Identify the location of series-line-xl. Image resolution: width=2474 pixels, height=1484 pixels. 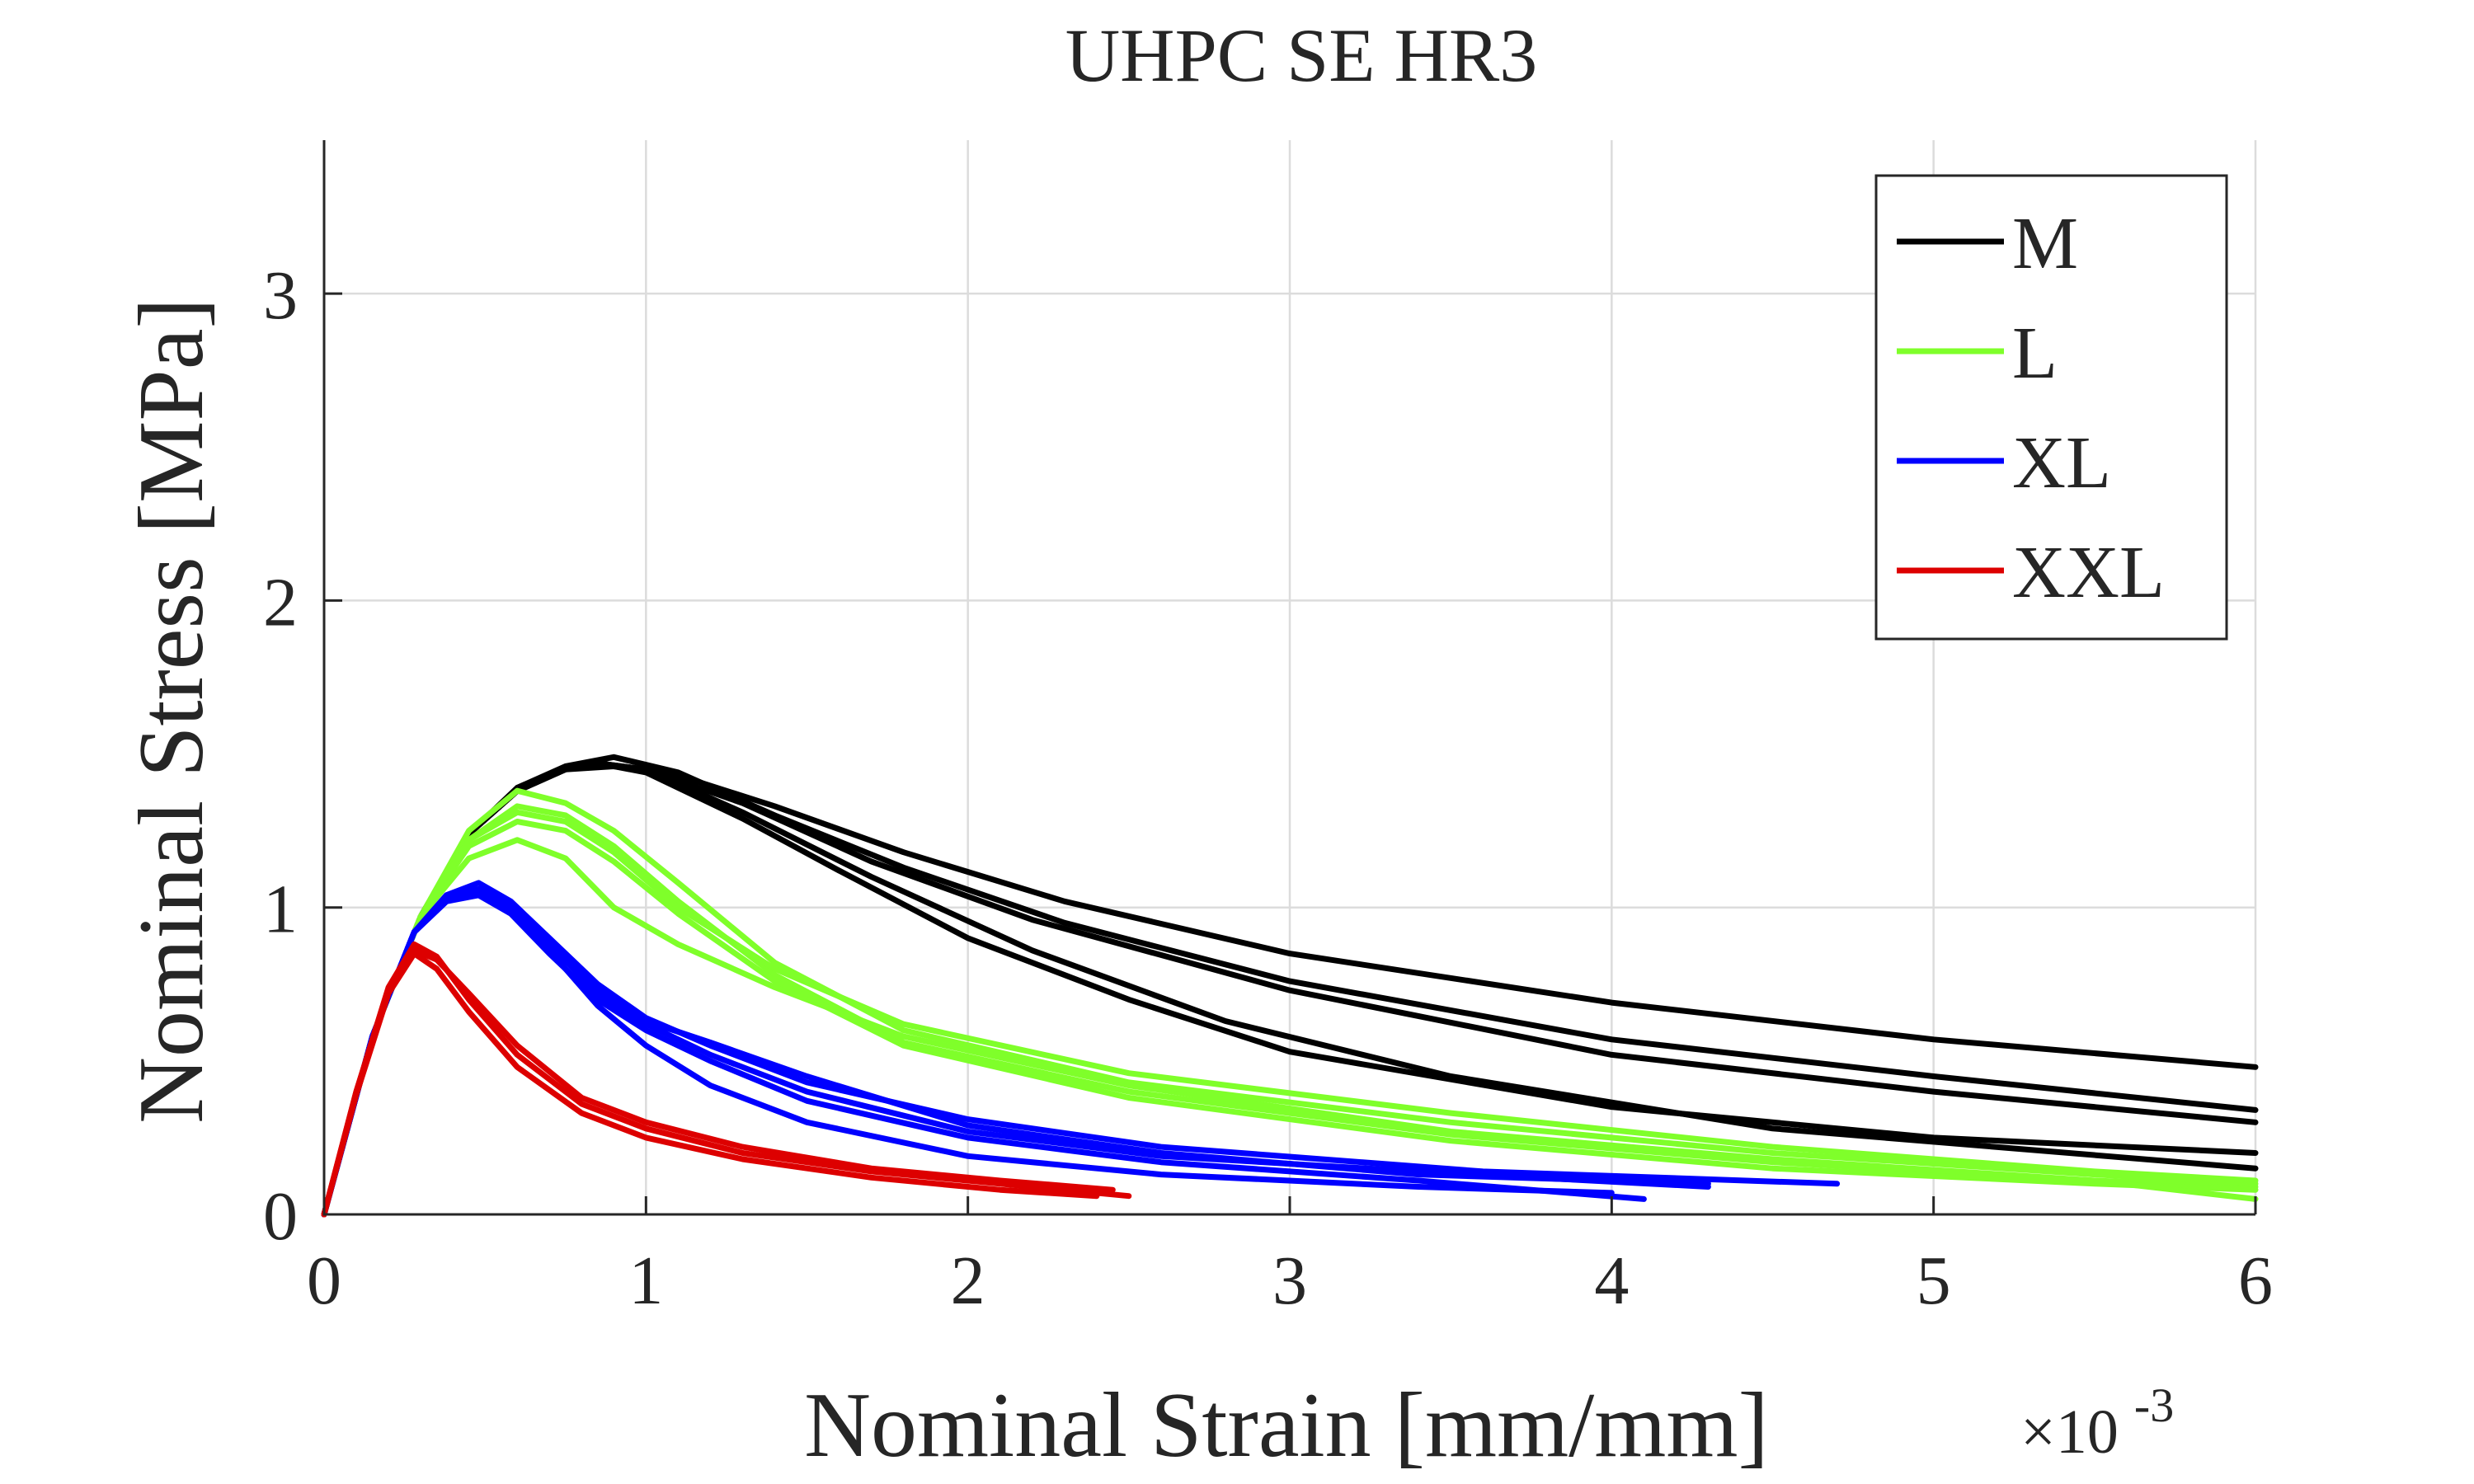
(1016, 1051).